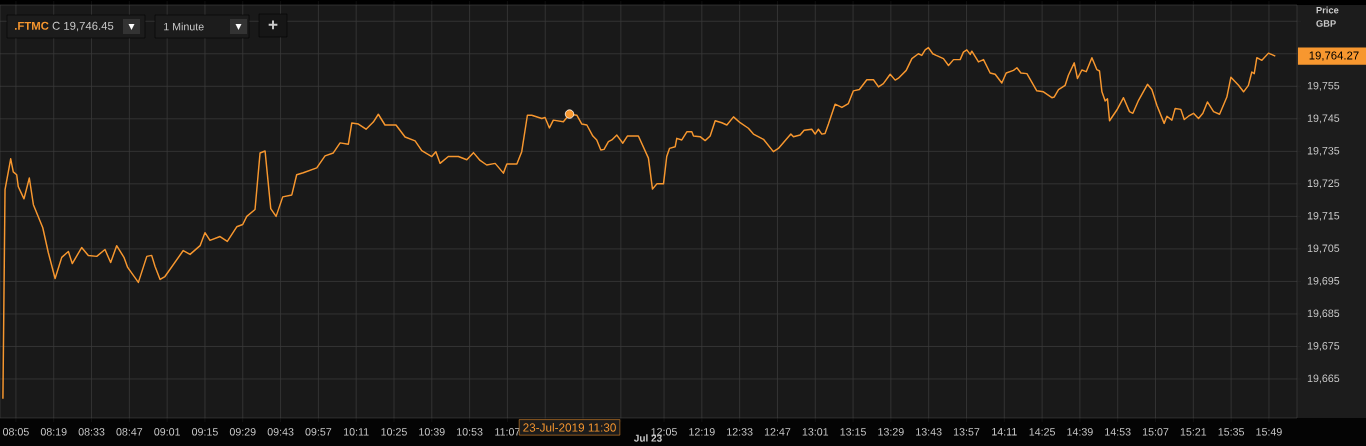 The width and height of the screenshot is (1366, 446). I want to click on y-tick-label: 19,705, so click(1323, 249).